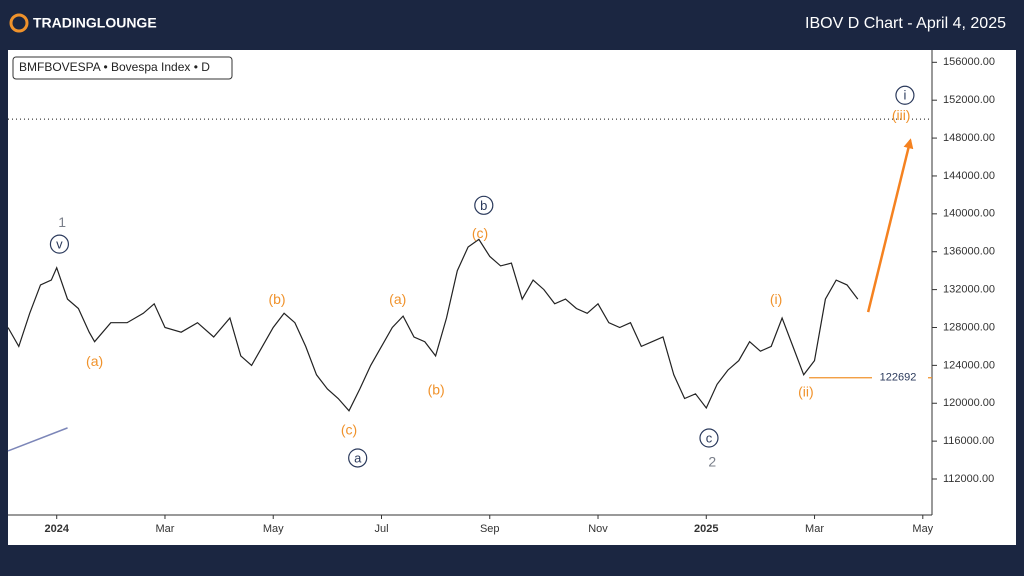  What do you see at coordinates (905, 23) in the screenshot?
I see `chart-title: IBOV D Chart - April 4, 2025` at bounding box center [905, 23].